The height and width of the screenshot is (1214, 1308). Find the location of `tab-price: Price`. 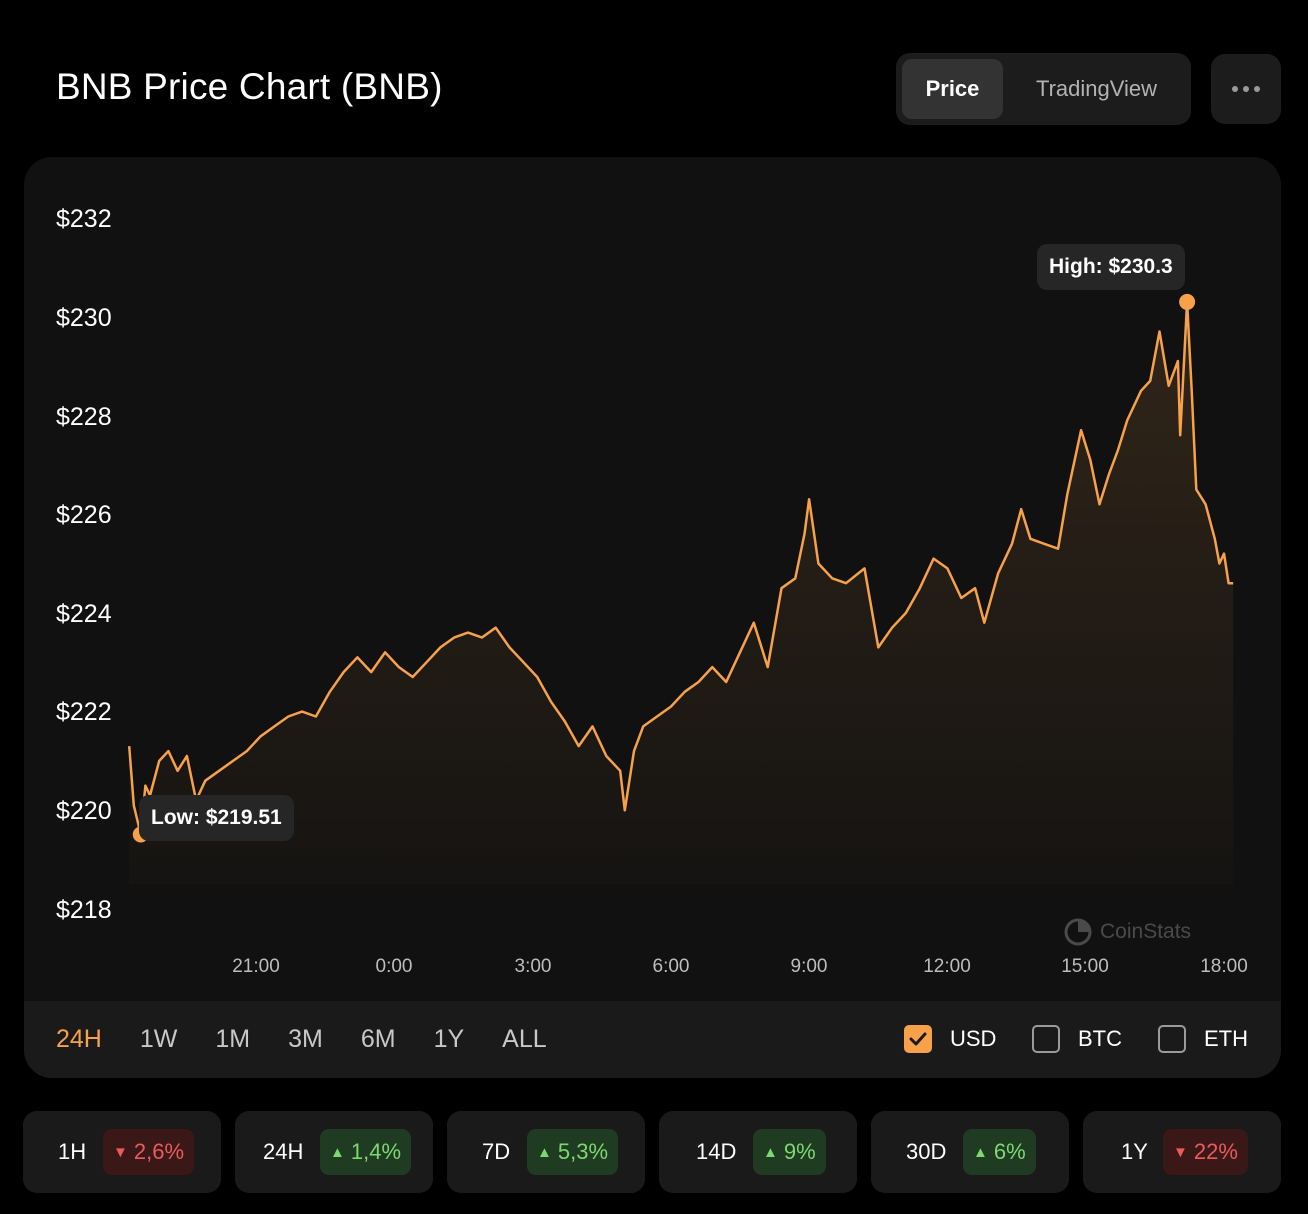

tab-price: Price is located at coordinates (952, 89).